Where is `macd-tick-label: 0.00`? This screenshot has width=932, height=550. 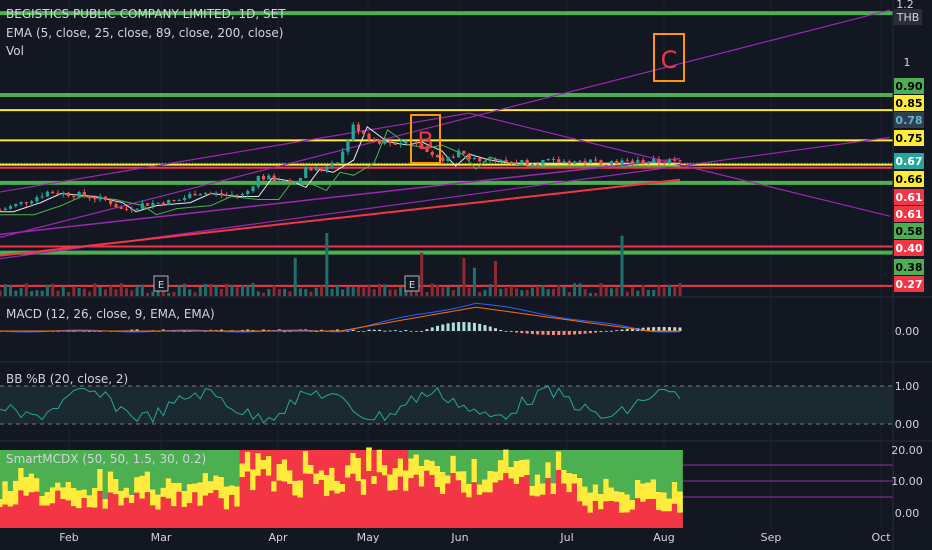 macd-tick-label: 0.00 is located at coordinates (907, 331).